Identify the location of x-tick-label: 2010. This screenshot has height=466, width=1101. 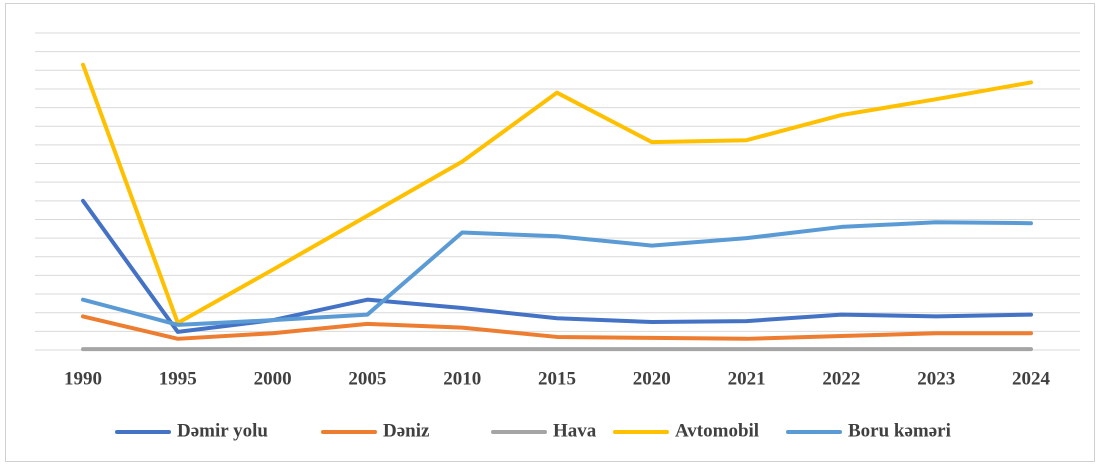
(462, 378).